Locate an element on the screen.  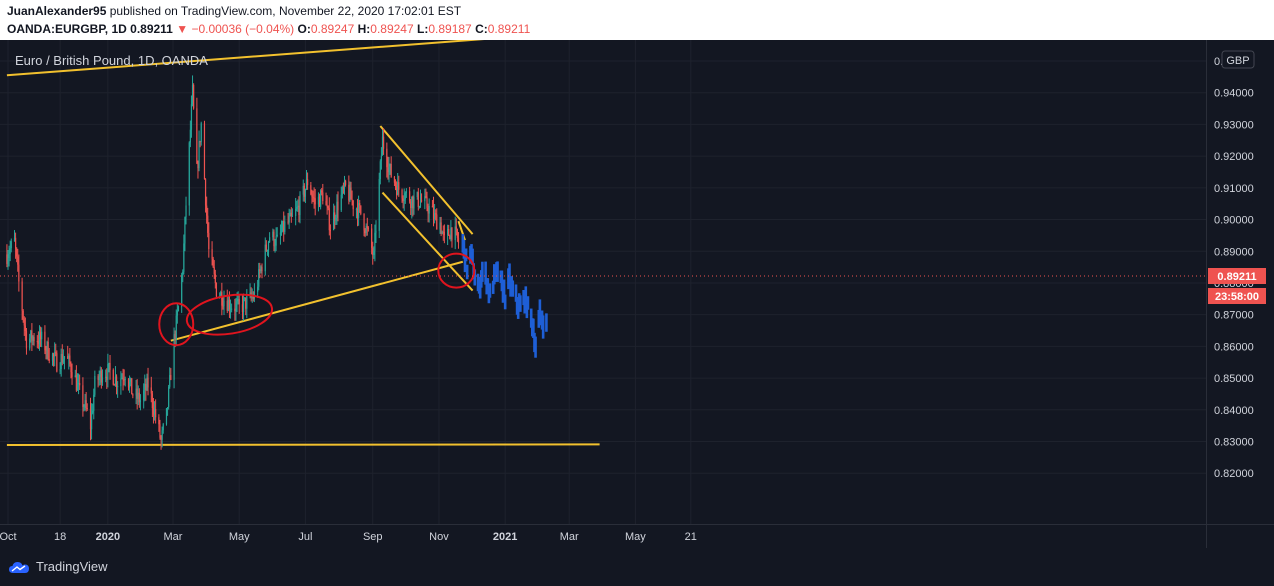
down-arrow-icon: ▼ is located at coordinates (182, 29).